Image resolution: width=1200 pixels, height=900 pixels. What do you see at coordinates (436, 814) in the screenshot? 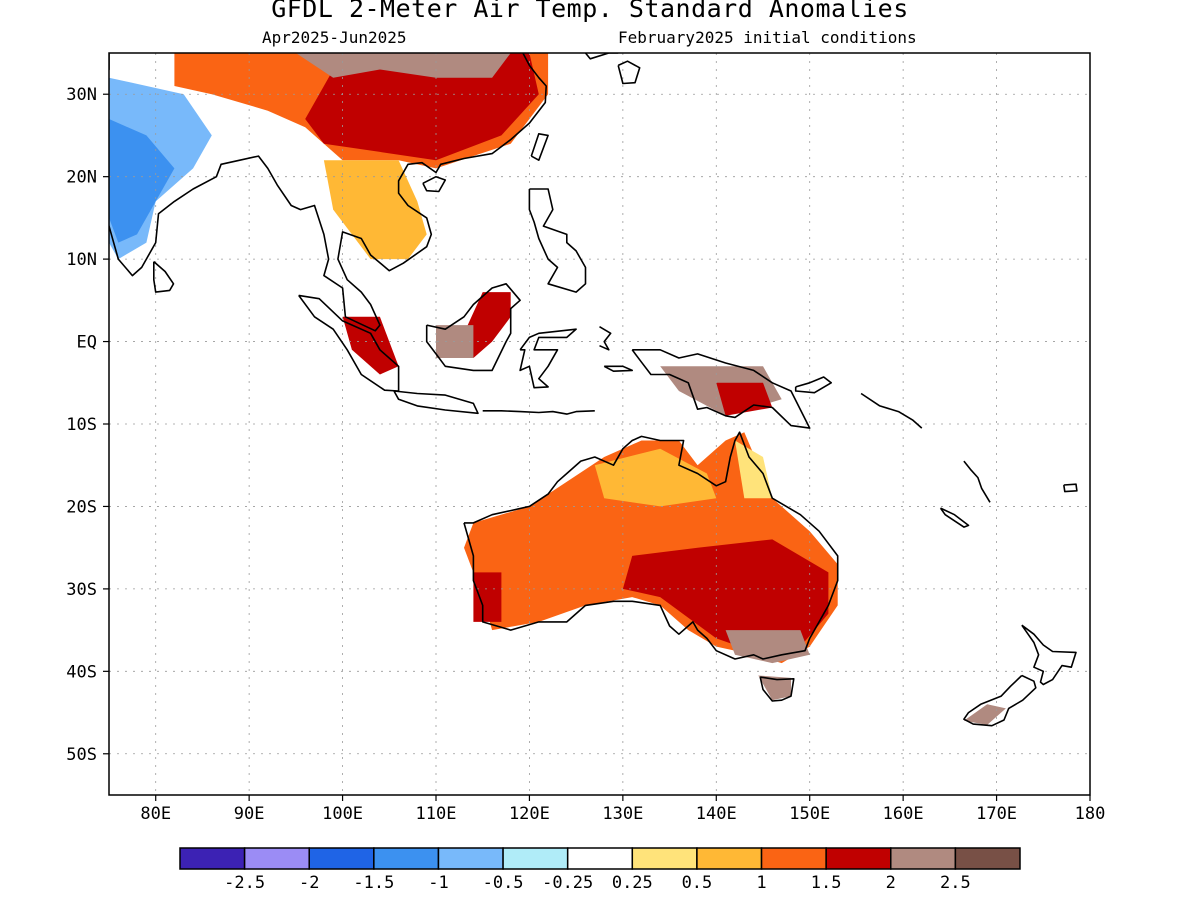
I see `lon-tick-label: 110E` at bounding box center [436, 814].